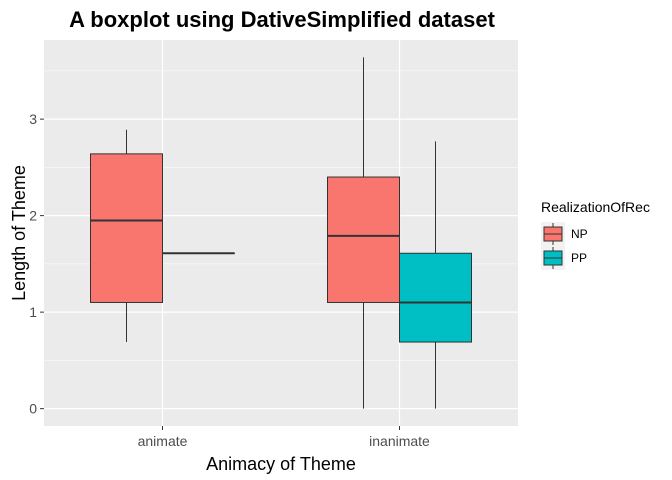 Image resolution: width=672 pixels, height=480 pixels. Describe the element at coordinates (284, 437) in the screenshot. I see `x-axis: animate inanimate` at that location.